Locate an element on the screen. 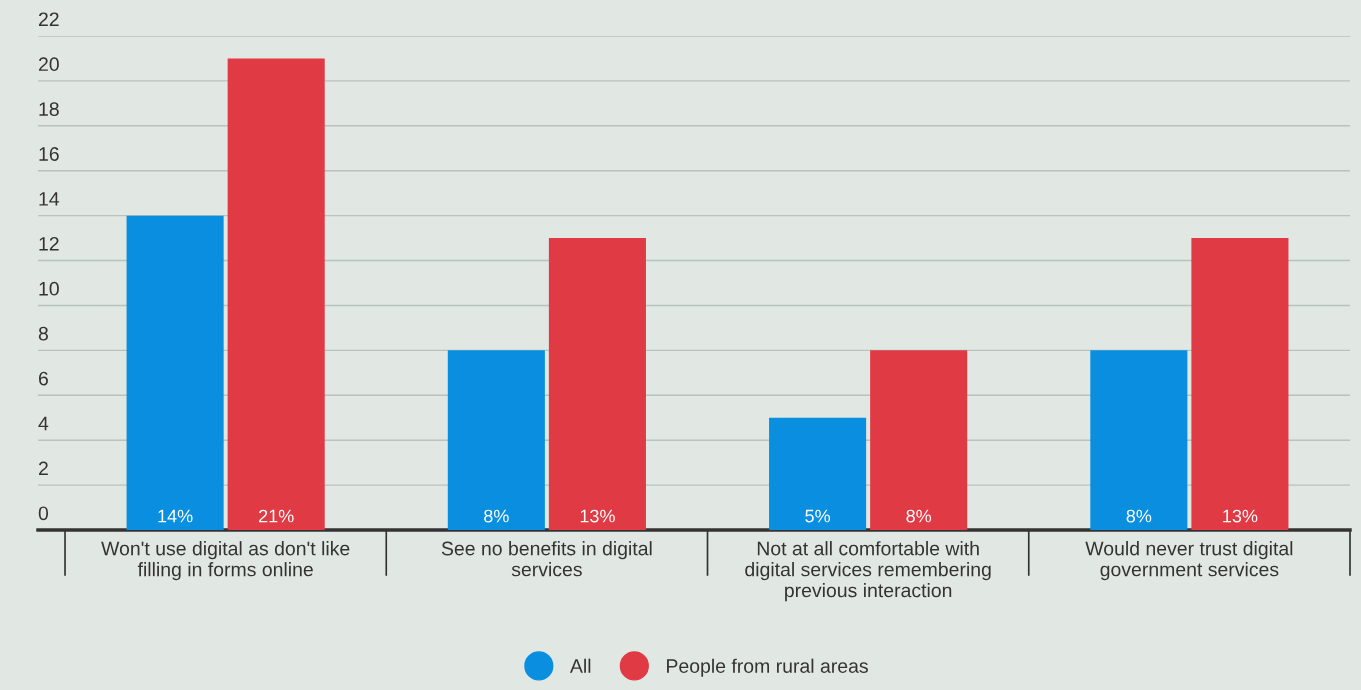 Image resolution: width=1361 pixels, height=690 pixels. x-tick-label: See no benefits in digital services is located at coordinates (546, 559).